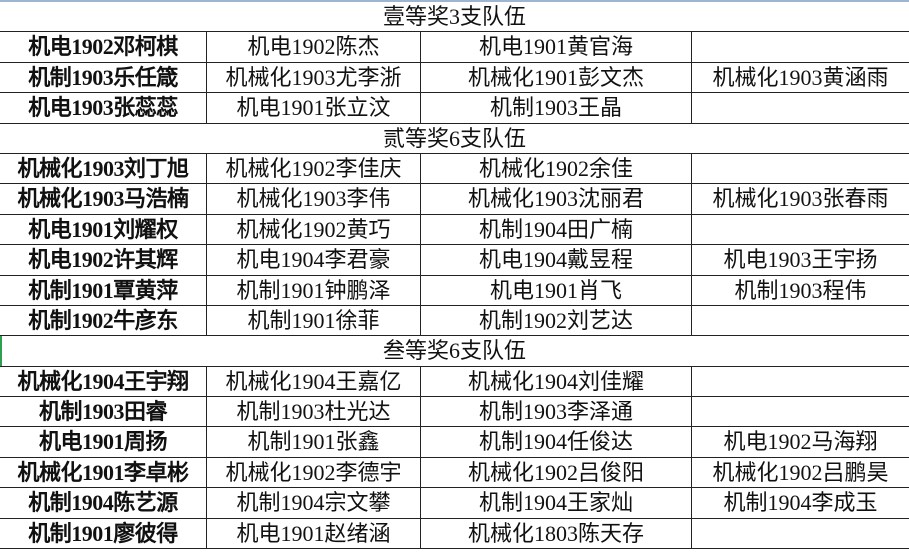 The height and width of the screenshot is (553, 909). What do you see at coordinates (454, 17) in the screenshot?
I see `section-header-cell: 壹等奖3支队伍` at bounding box center [454, 17].